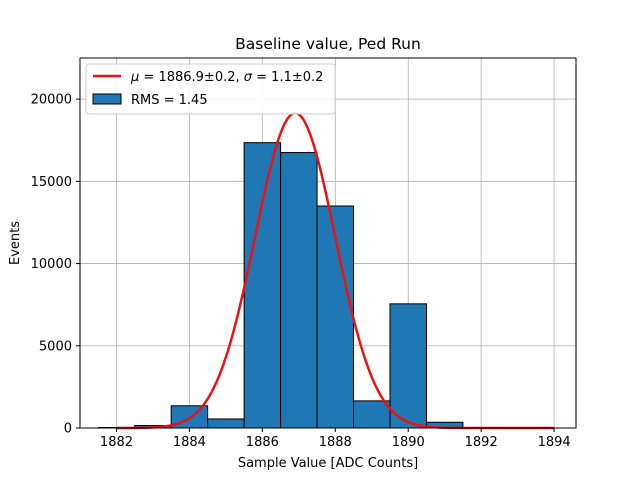 This screenshot has height=480, width=640. Describe the element at coordinates (51, 264) in the screenshot. I see `y-tick-label: 10000` at that location.